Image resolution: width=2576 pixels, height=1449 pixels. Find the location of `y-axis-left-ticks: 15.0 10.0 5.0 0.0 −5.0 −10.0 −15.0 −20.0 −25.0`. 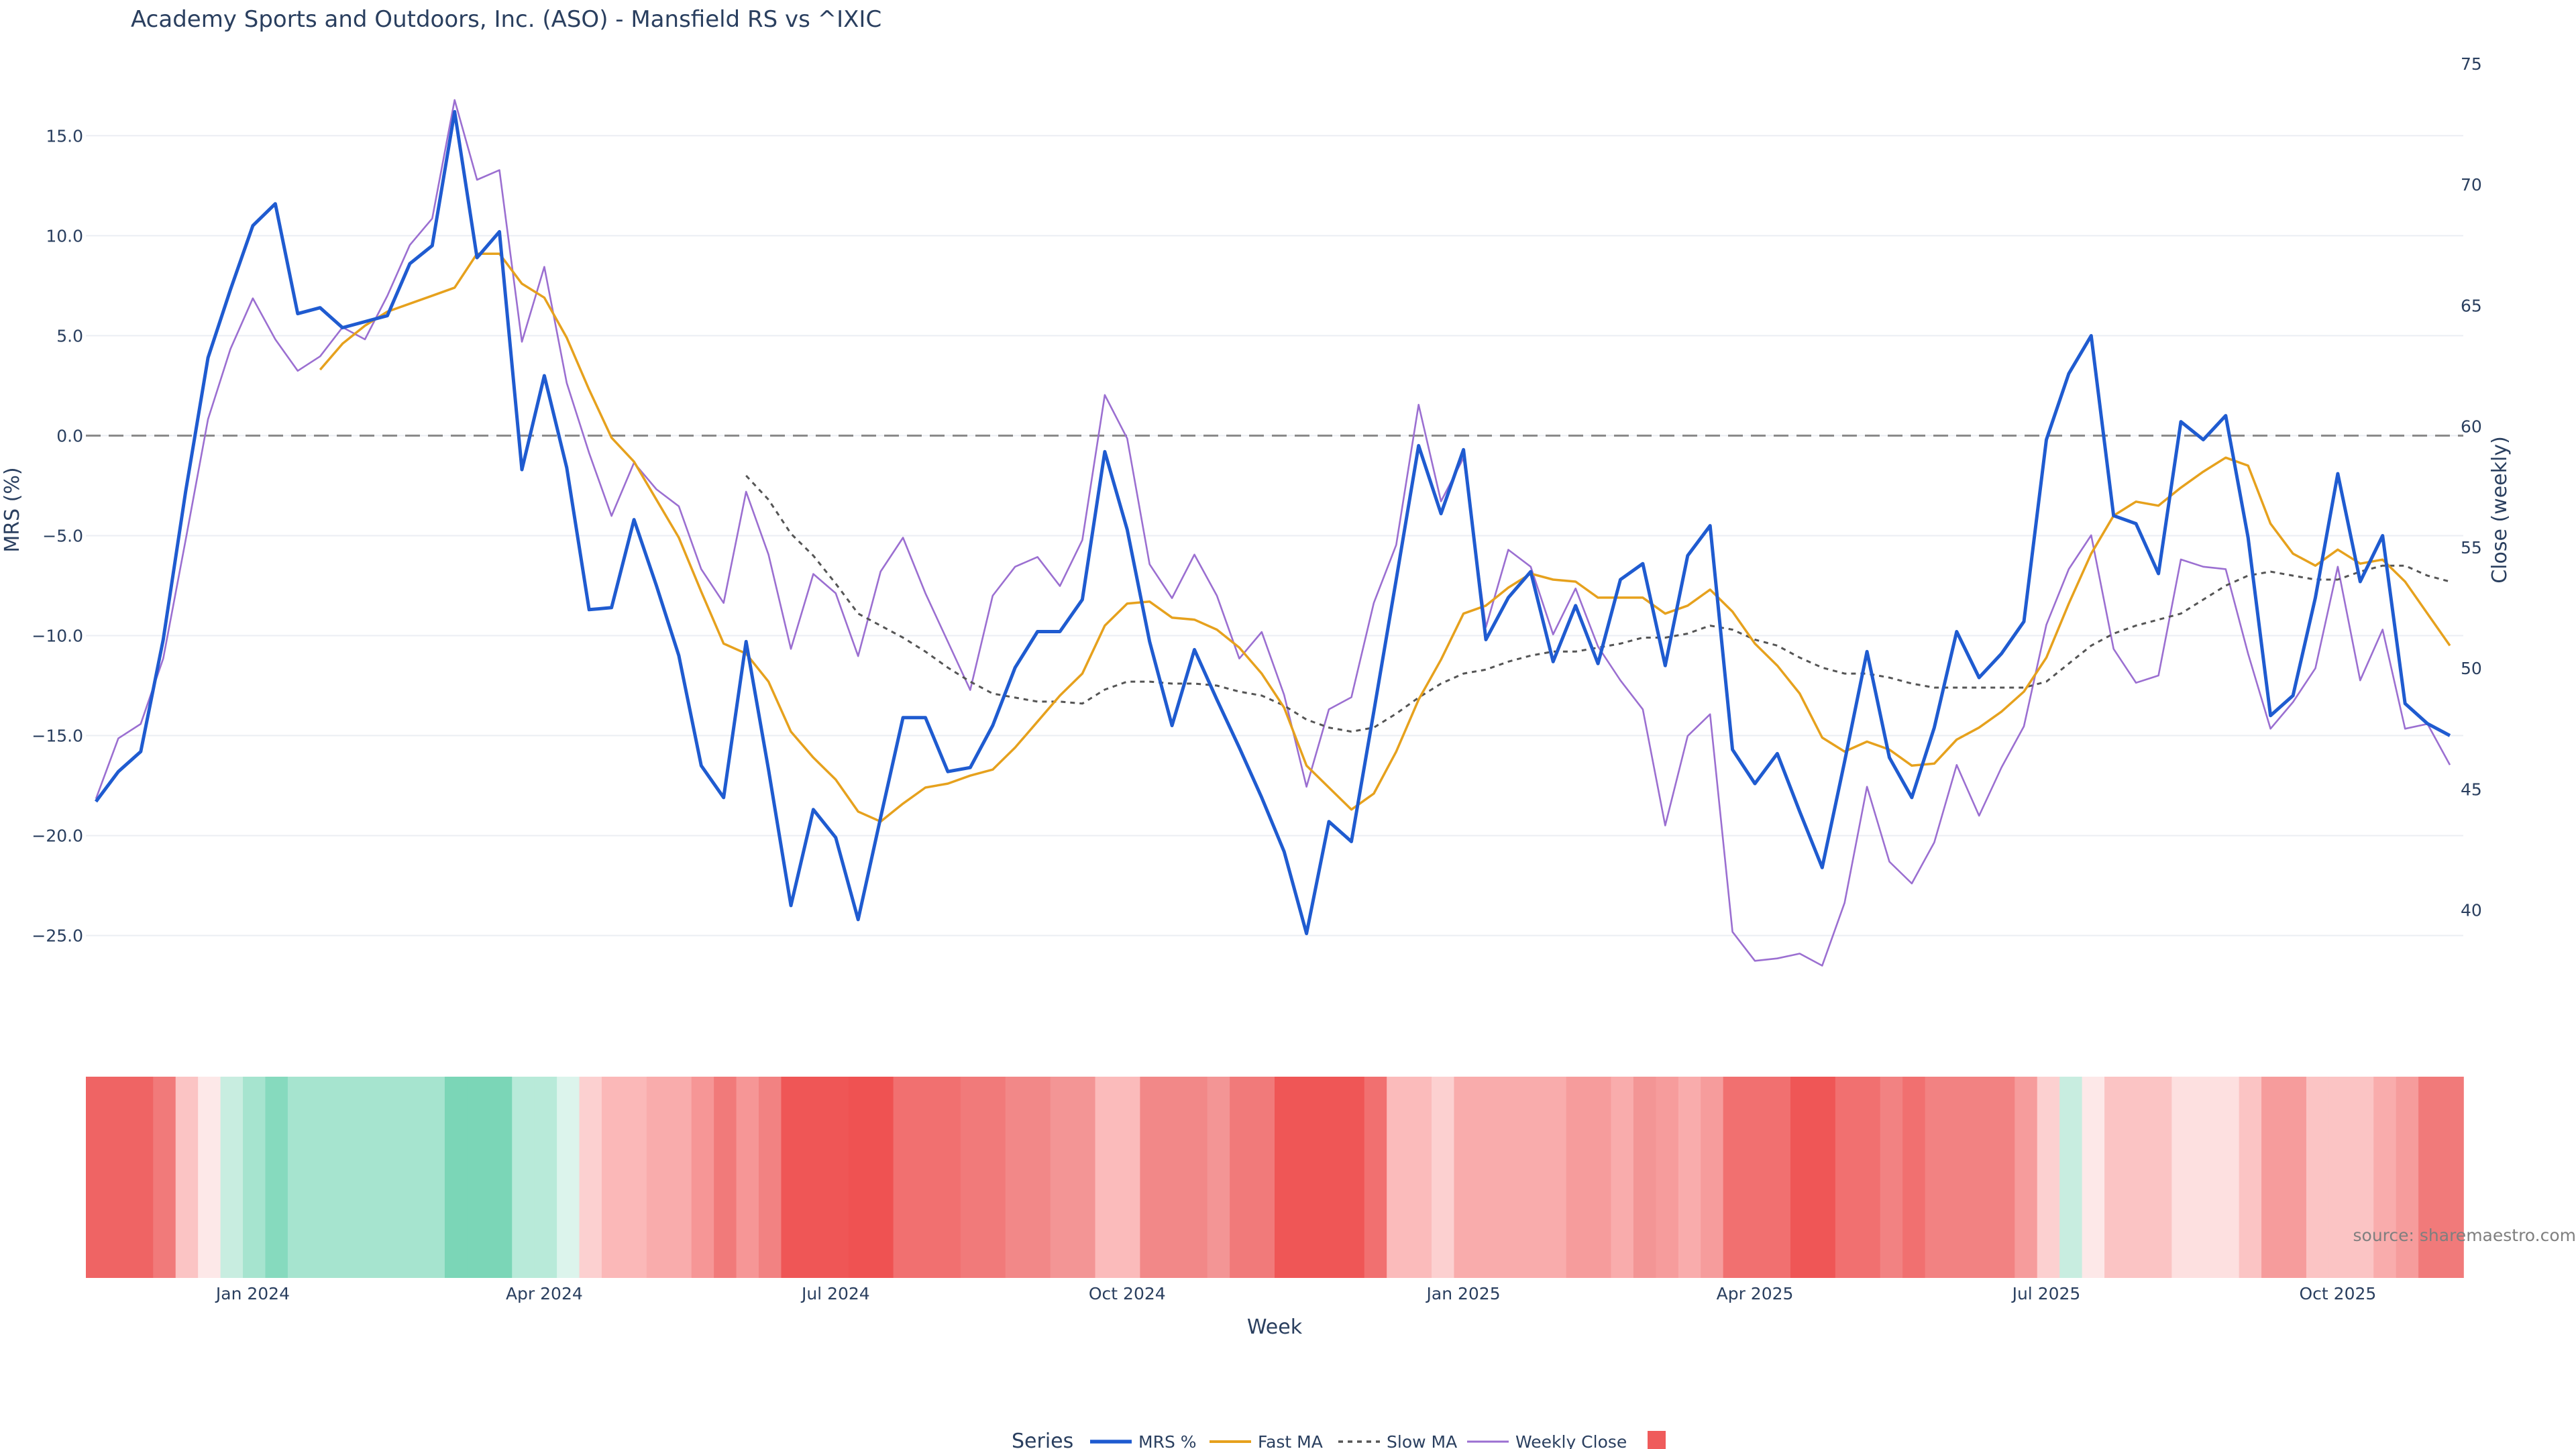

y-axis-left-ticks: 15.0 10.0 5.0 0.0 −5.0 −10.0 −15.0 −20.0 −25.0 is located at coordinates (57, 535).